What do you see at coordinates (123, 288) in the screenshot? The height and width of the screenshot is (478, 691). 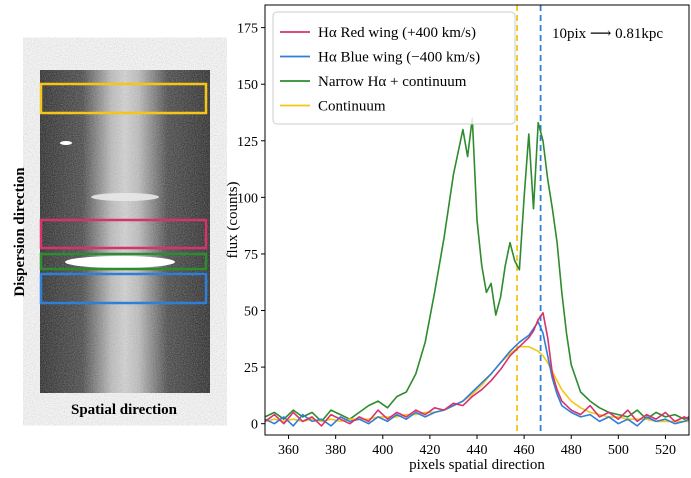 I see `blue-wing-region-box` at bounding box center [123, 288].